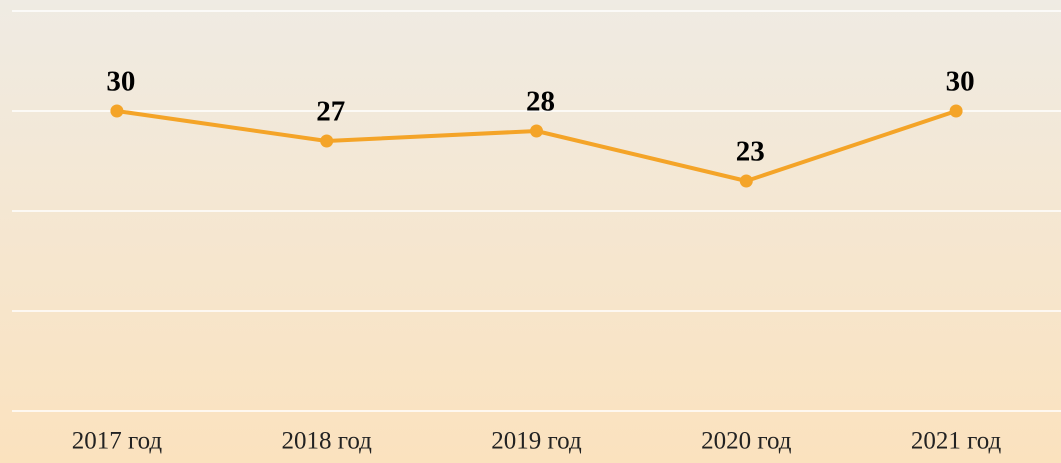 The width and height of the screenshot is (1061, 463). I want to click on x-tick-label: 2019 год, so click(536, 441).